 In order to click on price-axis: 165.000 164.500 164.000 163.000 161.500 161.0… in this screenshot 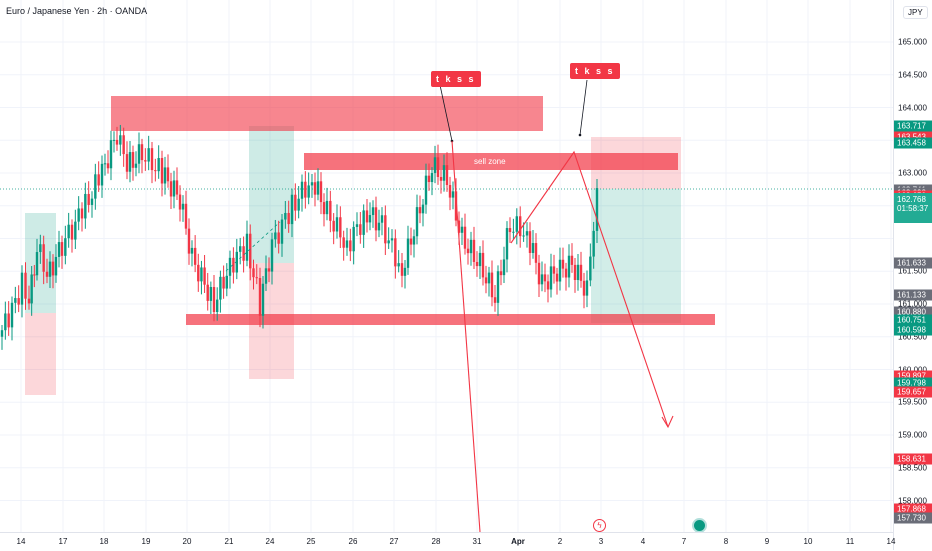, I will do `click(912, 275)`.